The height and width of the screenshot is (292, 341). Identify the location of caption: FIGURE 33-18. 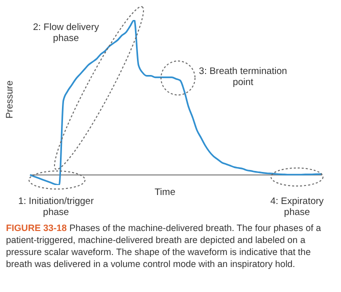
(36, 228).